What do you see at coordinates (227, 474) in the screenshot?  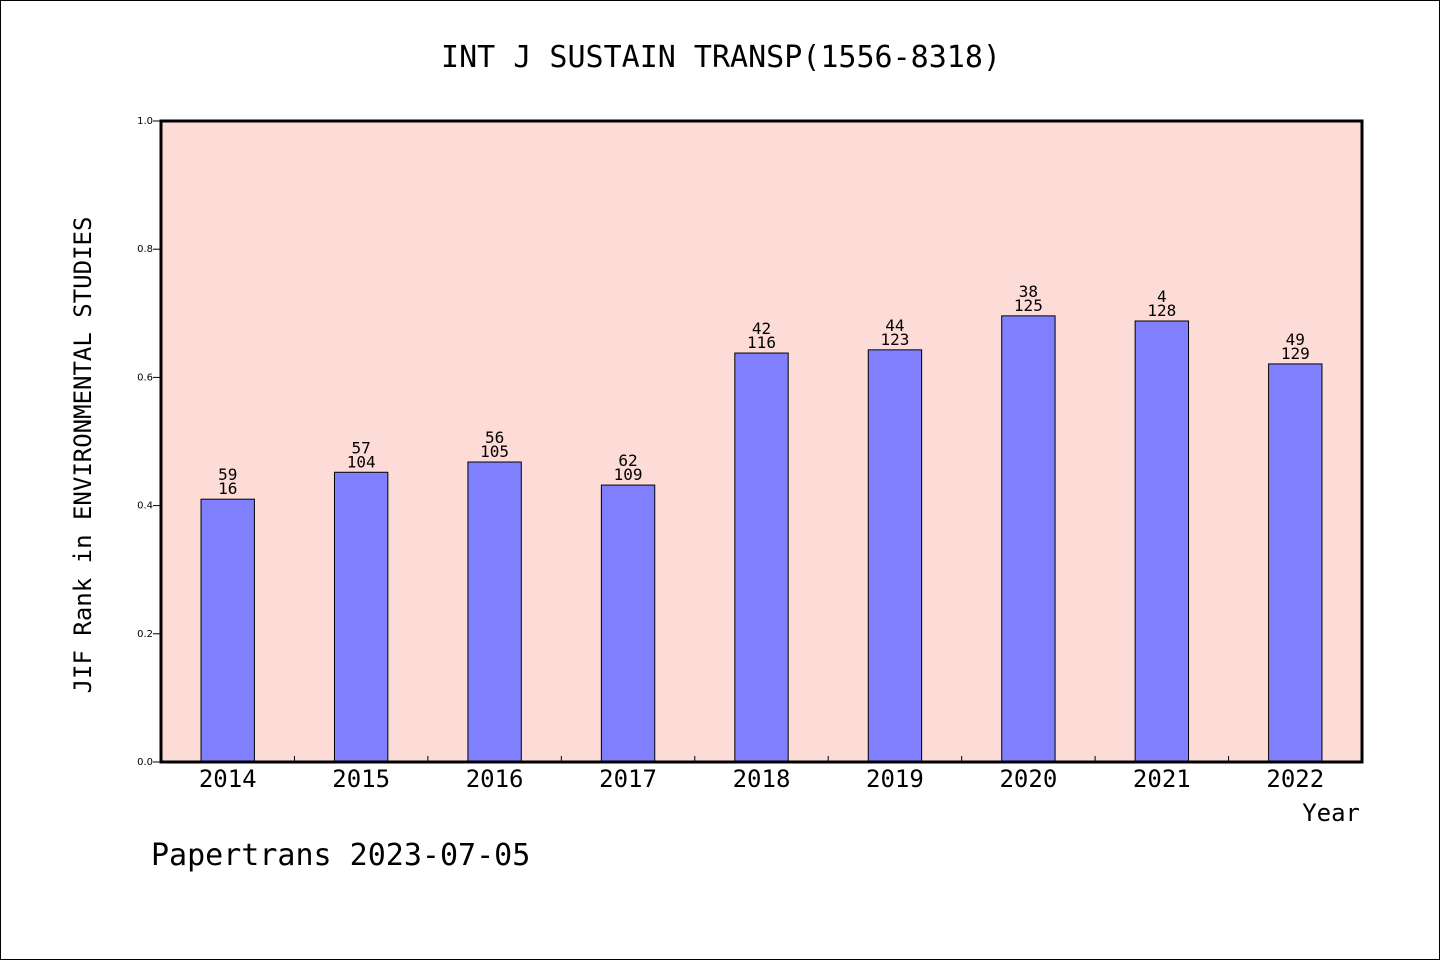 I see `rank-label: 59` at bounding box center [227, 474].